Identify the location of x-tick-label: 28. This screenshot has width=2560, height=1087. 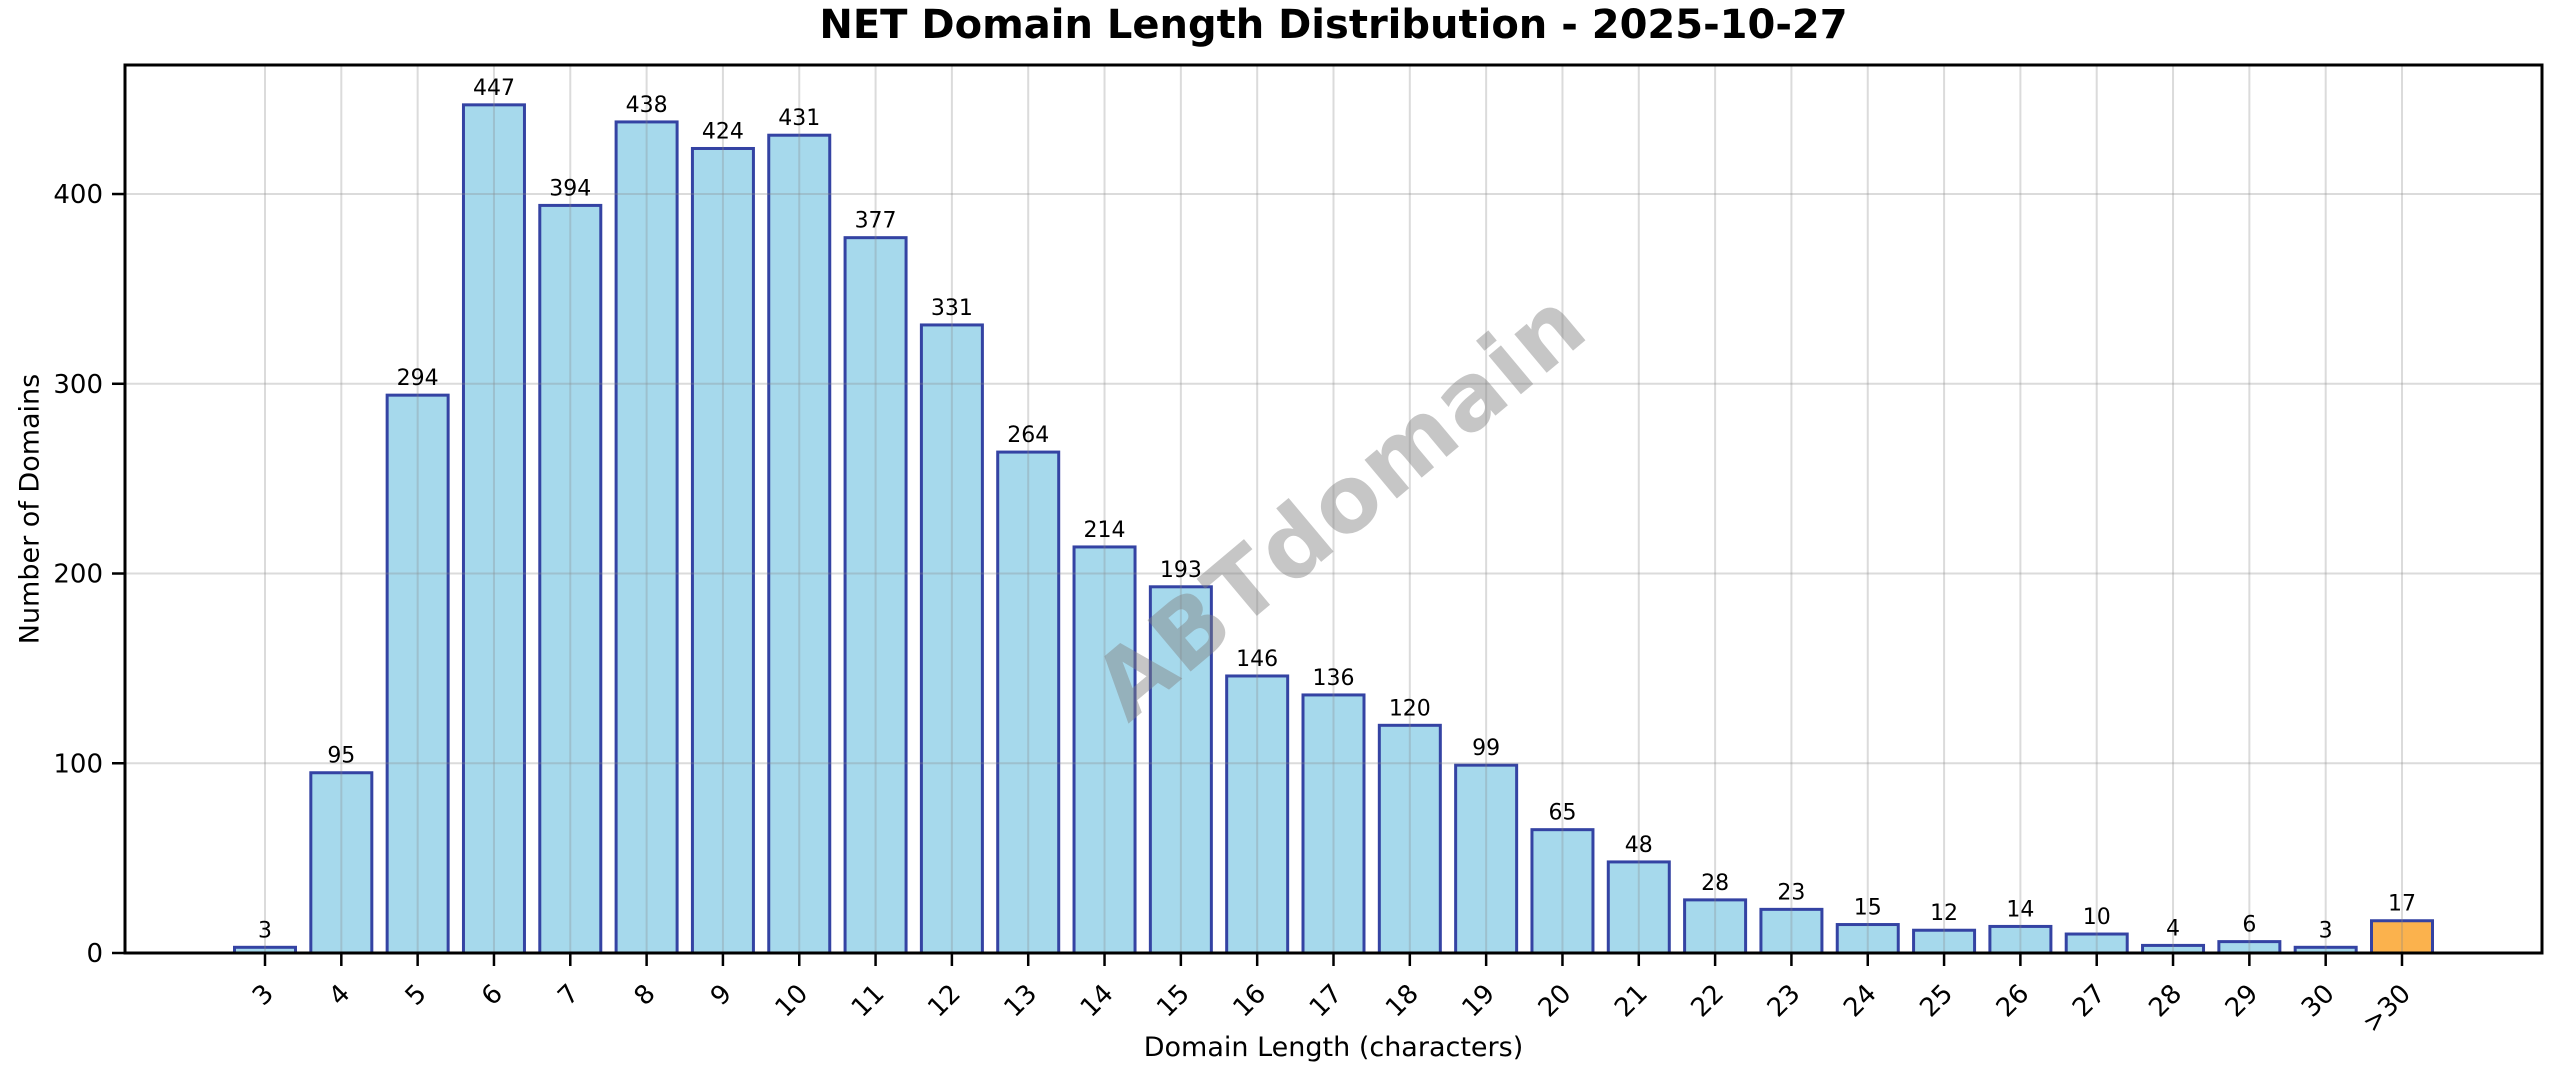
(2165, 1001).